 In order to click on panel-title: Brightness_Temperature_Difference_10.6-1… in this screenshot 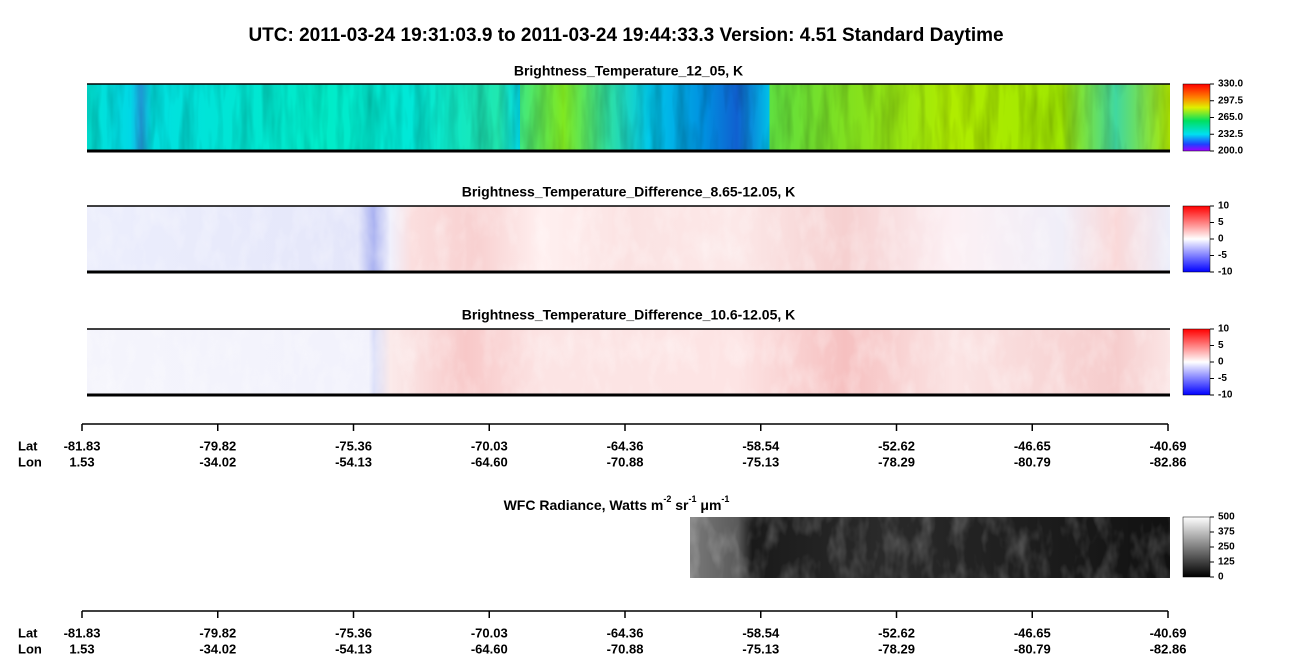, I will do `click(629, 315)`.